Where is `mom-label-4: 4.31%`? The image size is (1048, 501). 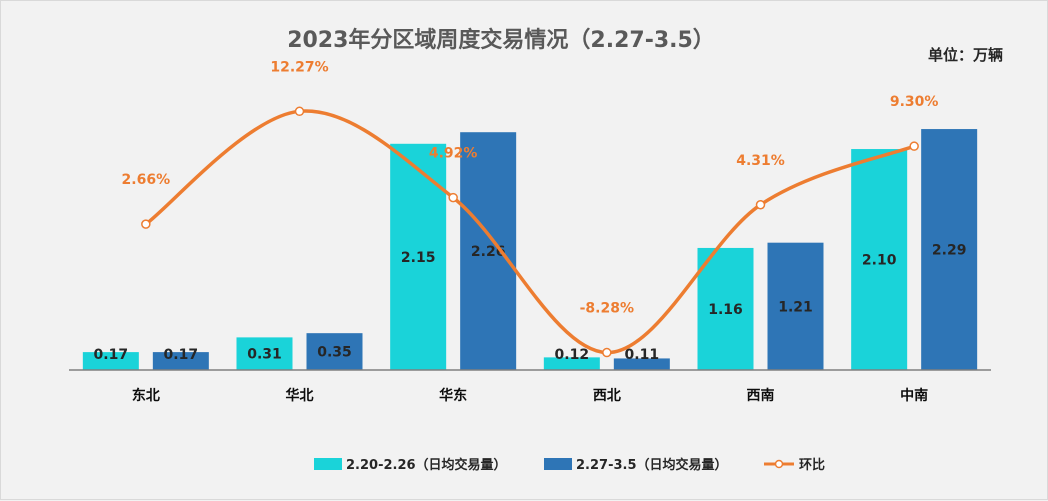 mom-label-4: 4.31% is located at coordinates (760, 161).